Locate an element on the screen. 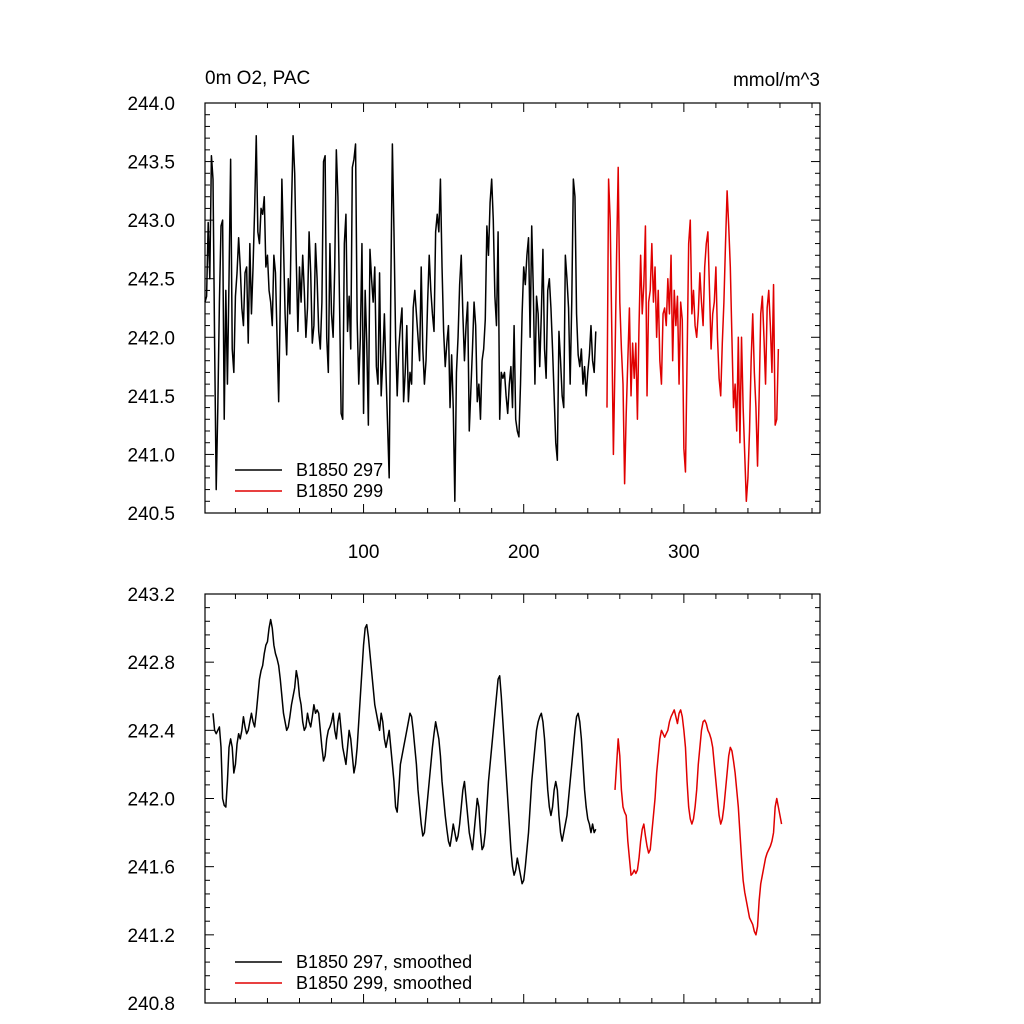  y-tick-label: 240.8 is located at coordinates (151, 1004).